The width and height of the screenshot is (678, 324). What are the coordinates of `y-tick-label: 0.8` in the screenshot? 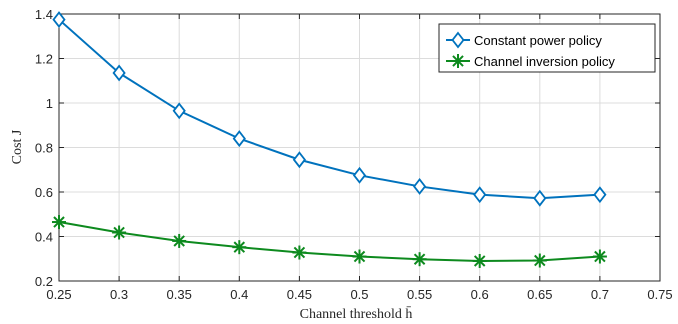 It's located at (44, 148).